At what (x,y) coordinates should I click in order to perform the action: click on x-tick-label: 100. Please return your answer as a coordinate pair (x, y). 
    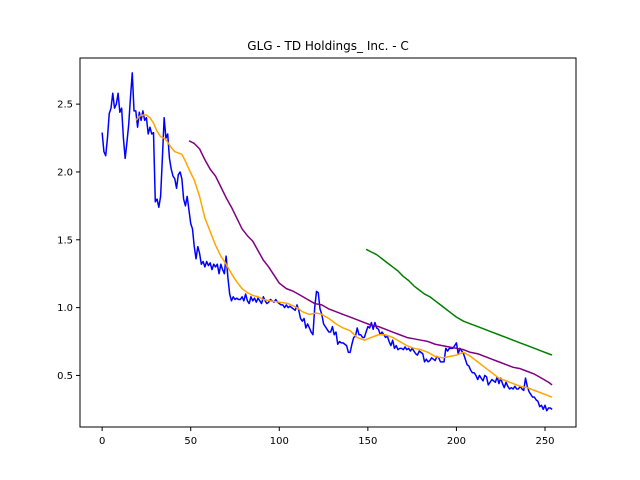
    Looking at the image, I should click on (279, 441).